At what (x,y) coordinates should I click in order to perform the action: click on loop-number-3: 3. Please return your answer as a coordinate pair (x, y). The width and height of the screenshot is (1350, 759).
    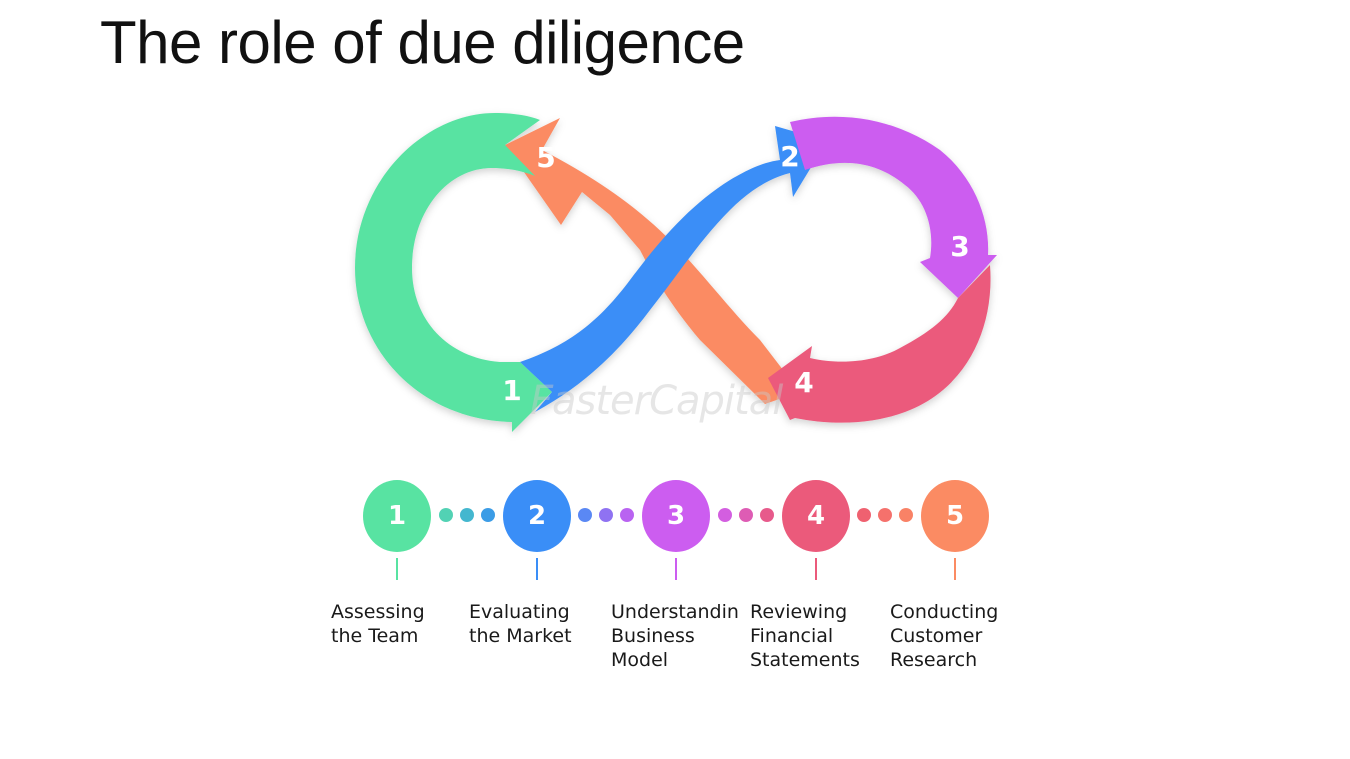
    Looking at the image, I should click on (959, 246).